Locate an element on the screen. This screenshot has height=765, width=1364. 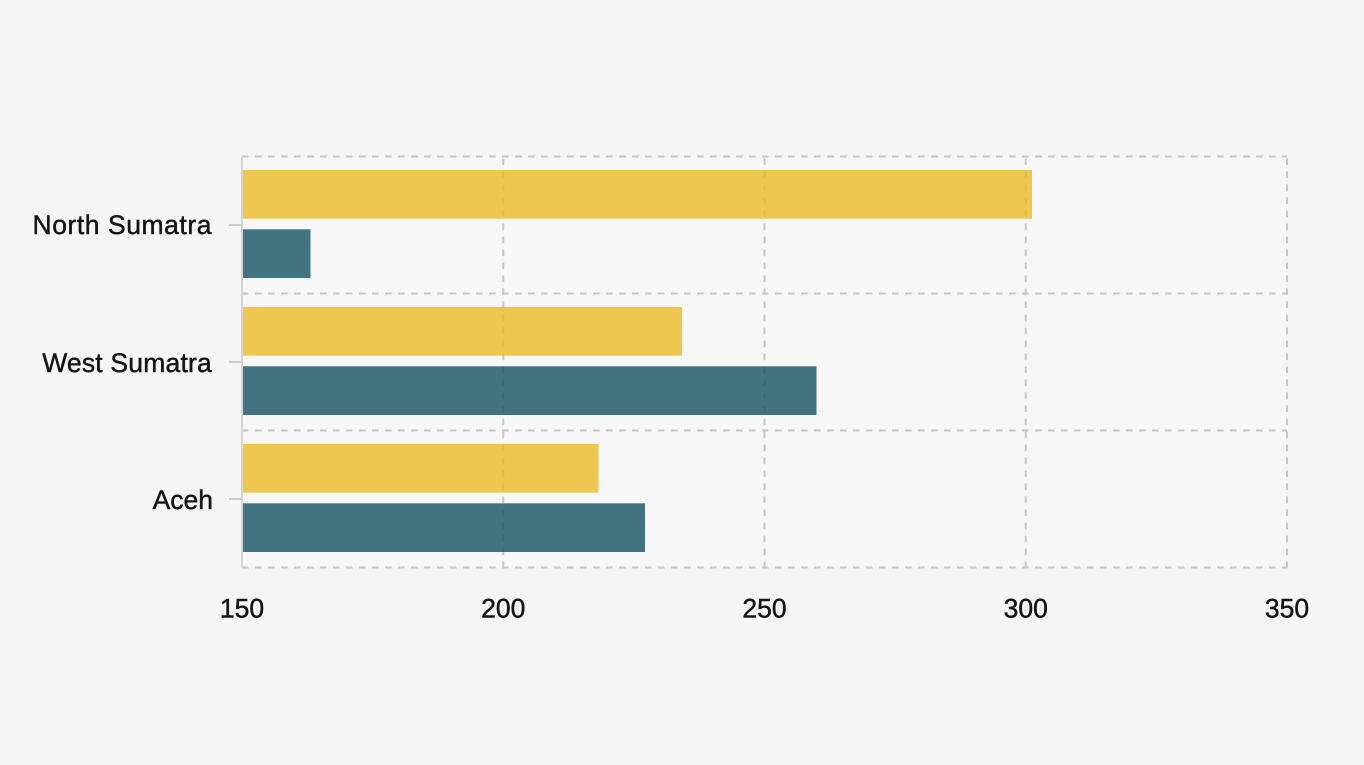
svg-text: 150 is located at coordinates (242, 609).